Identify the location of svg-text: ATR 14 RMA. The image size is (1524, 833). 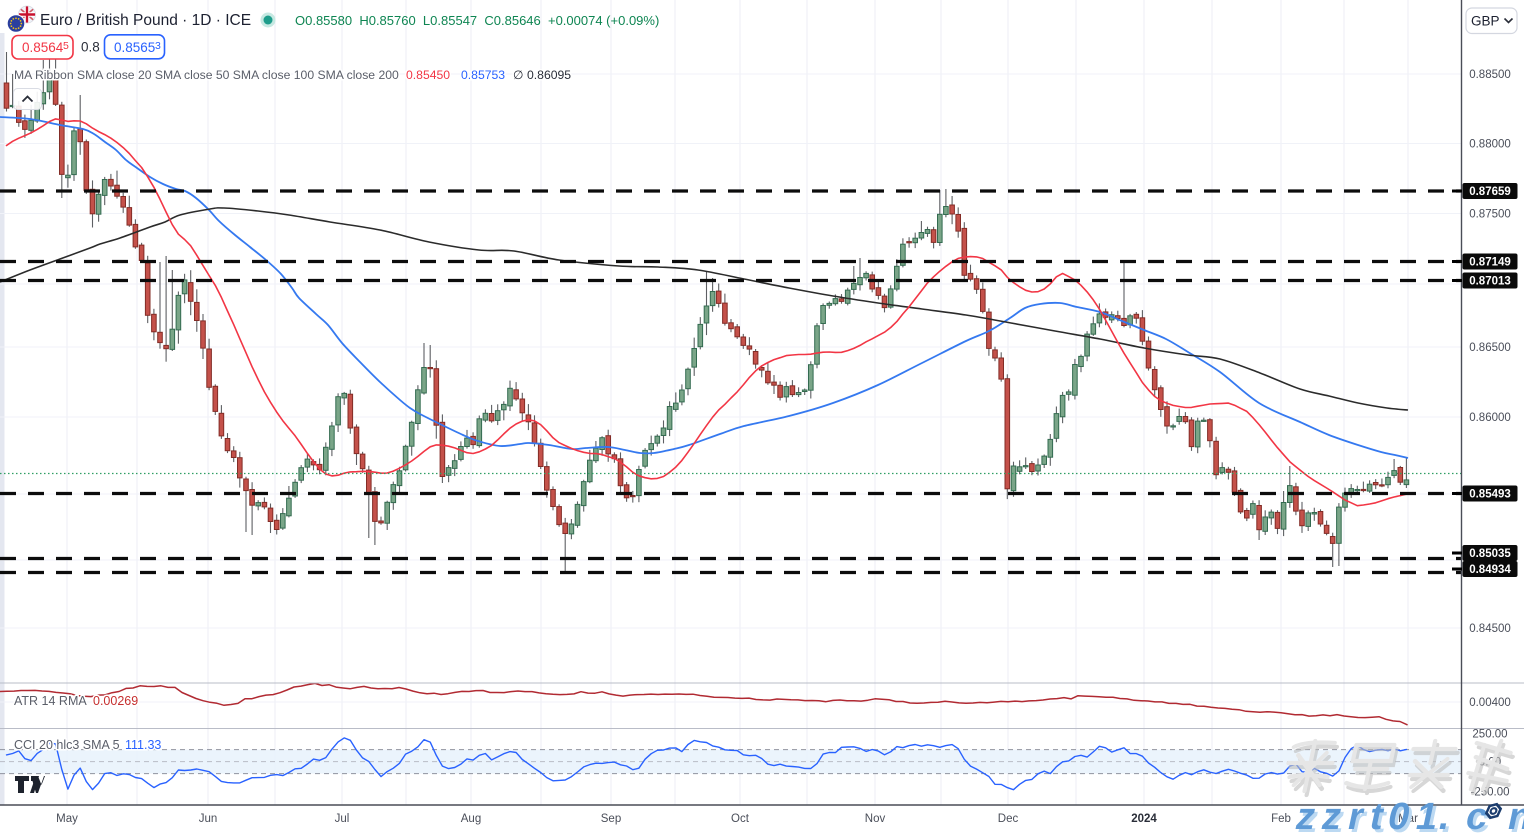
(50, 701).